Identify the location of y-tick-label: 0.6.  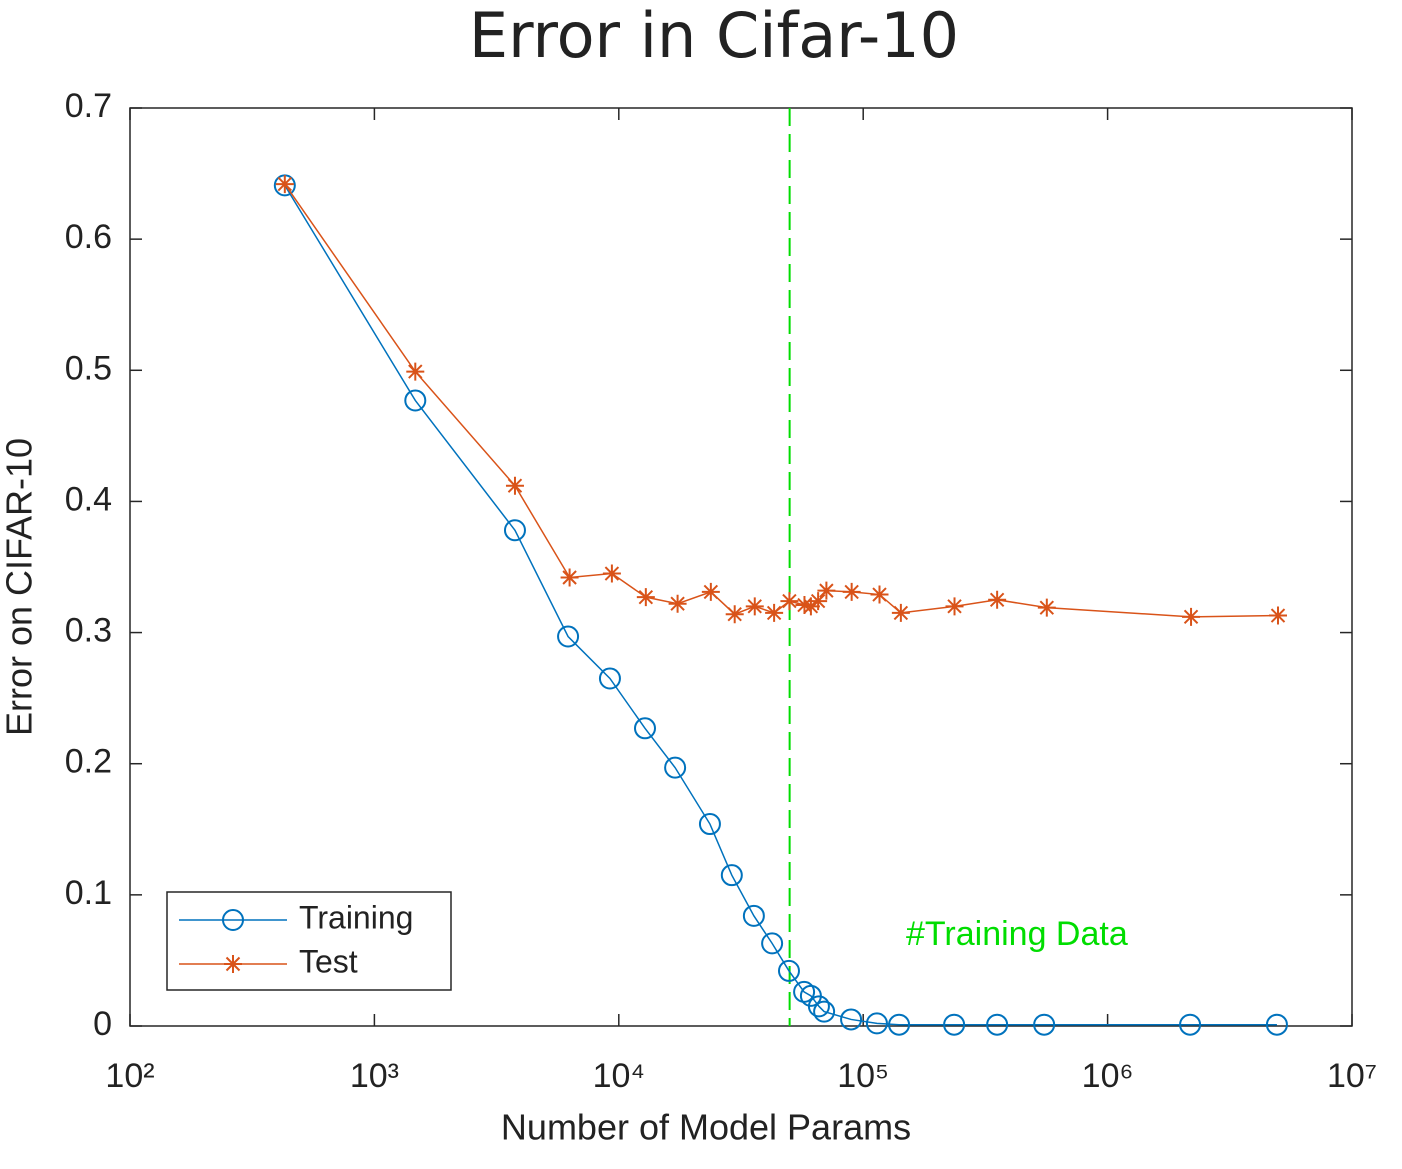
(88, 237).